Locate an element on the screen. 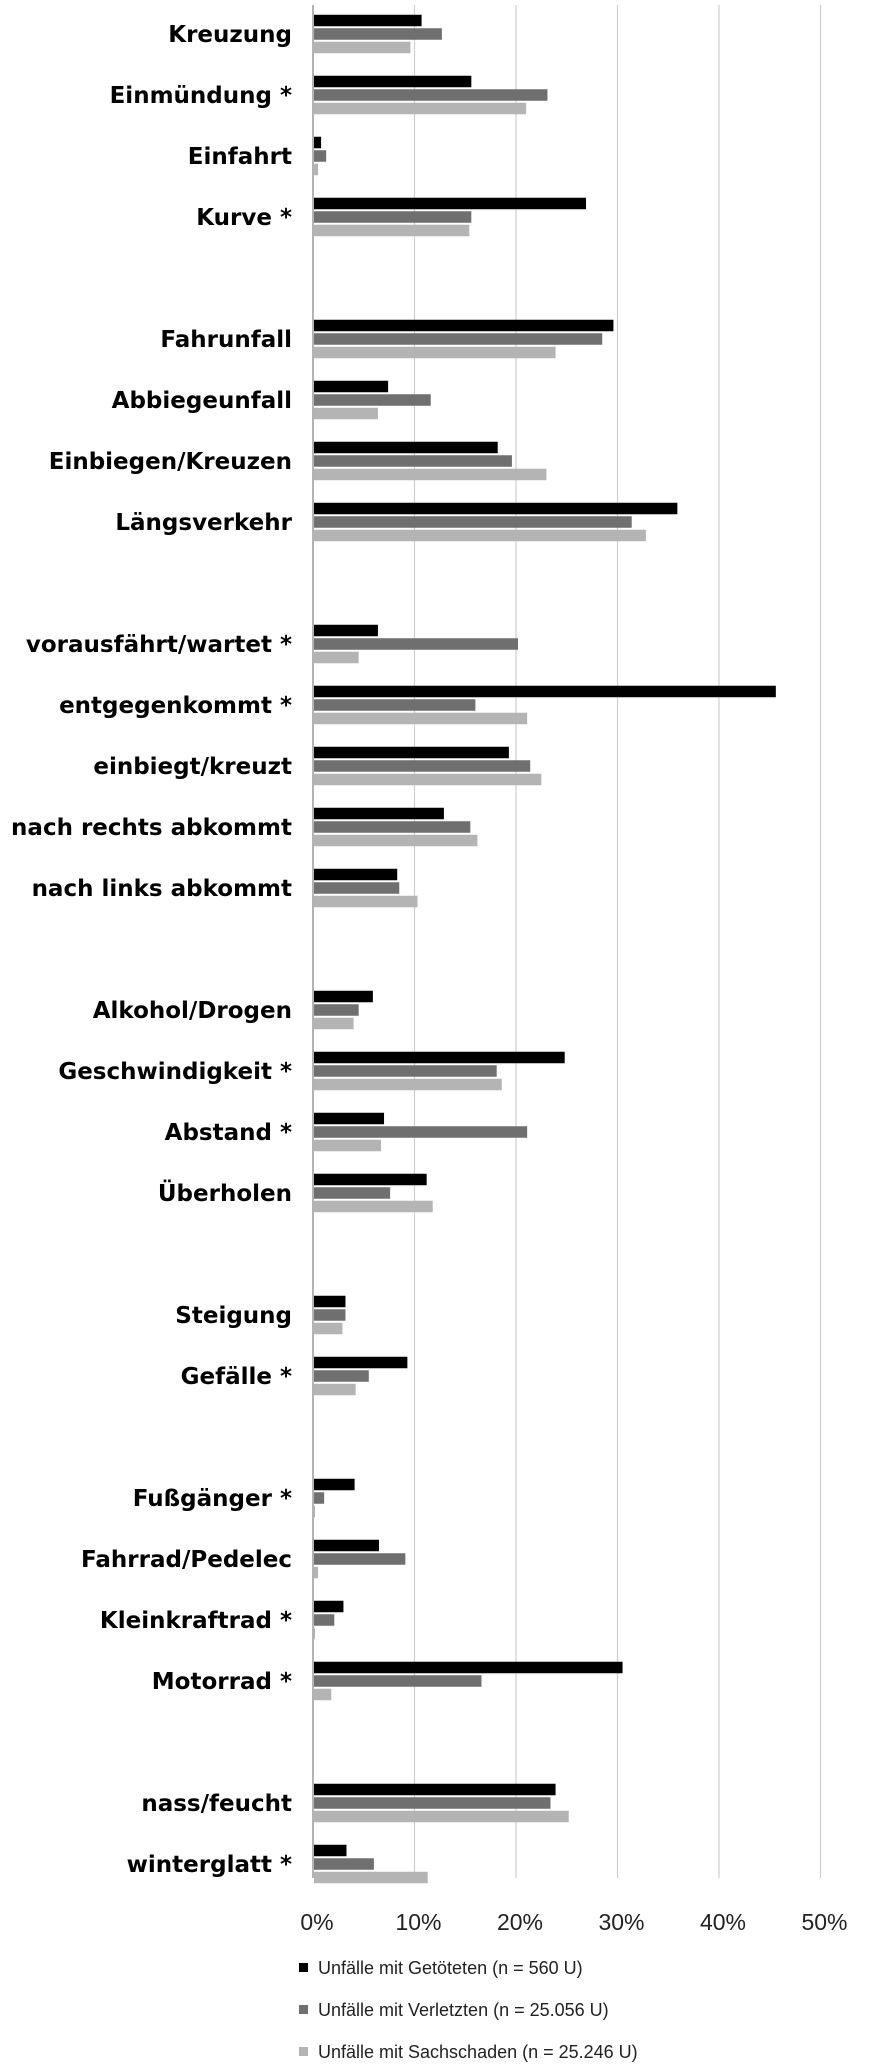 The width and height of the screenshot is (890, 2071). category-label: Kurve * is located at coordinates (244, 218).